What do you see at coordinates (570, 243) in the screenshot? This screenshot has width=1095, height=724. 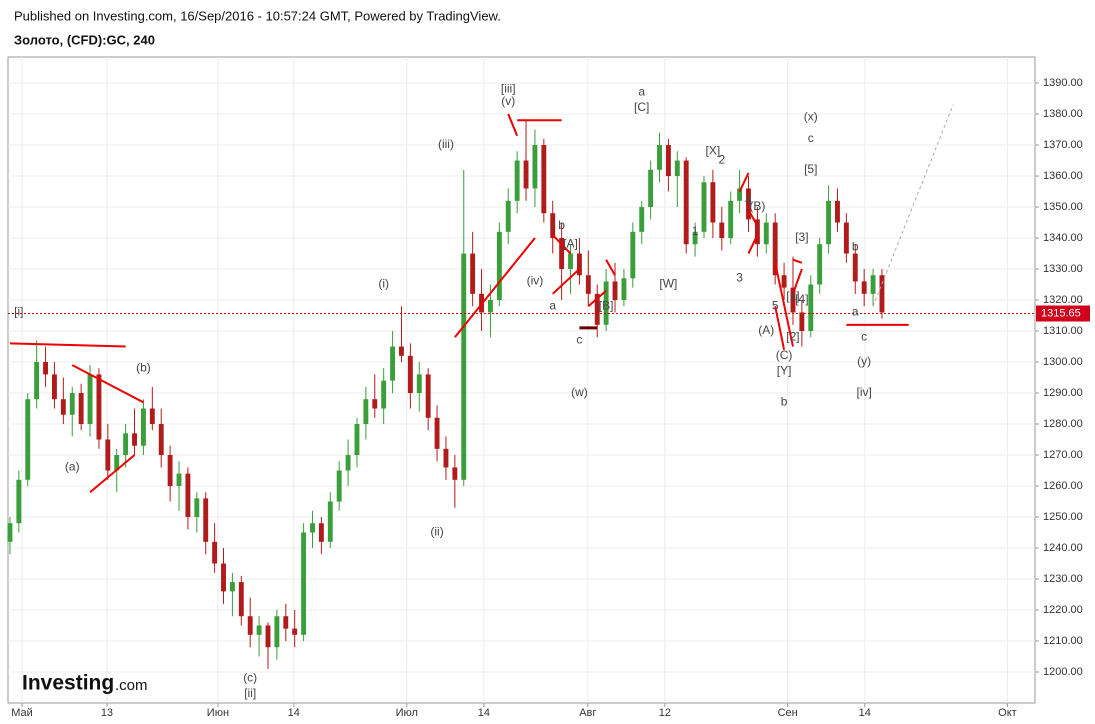 I see `wave-label: [A]` at bounding box center [570, 243].